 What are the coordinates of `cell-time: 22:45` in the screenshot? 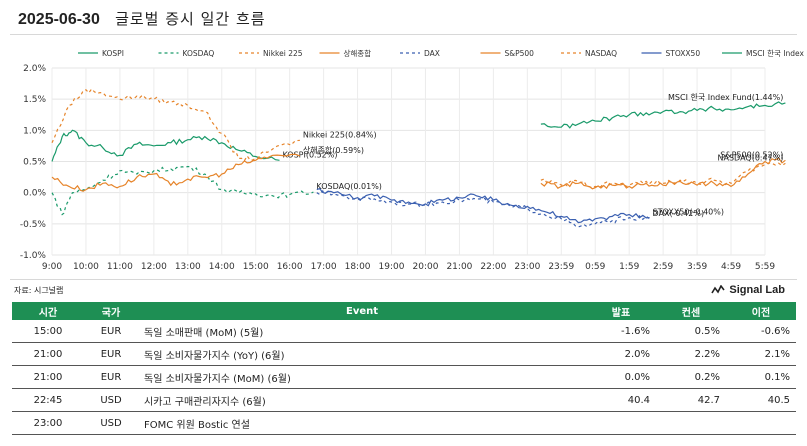 It's located at (48, 400).